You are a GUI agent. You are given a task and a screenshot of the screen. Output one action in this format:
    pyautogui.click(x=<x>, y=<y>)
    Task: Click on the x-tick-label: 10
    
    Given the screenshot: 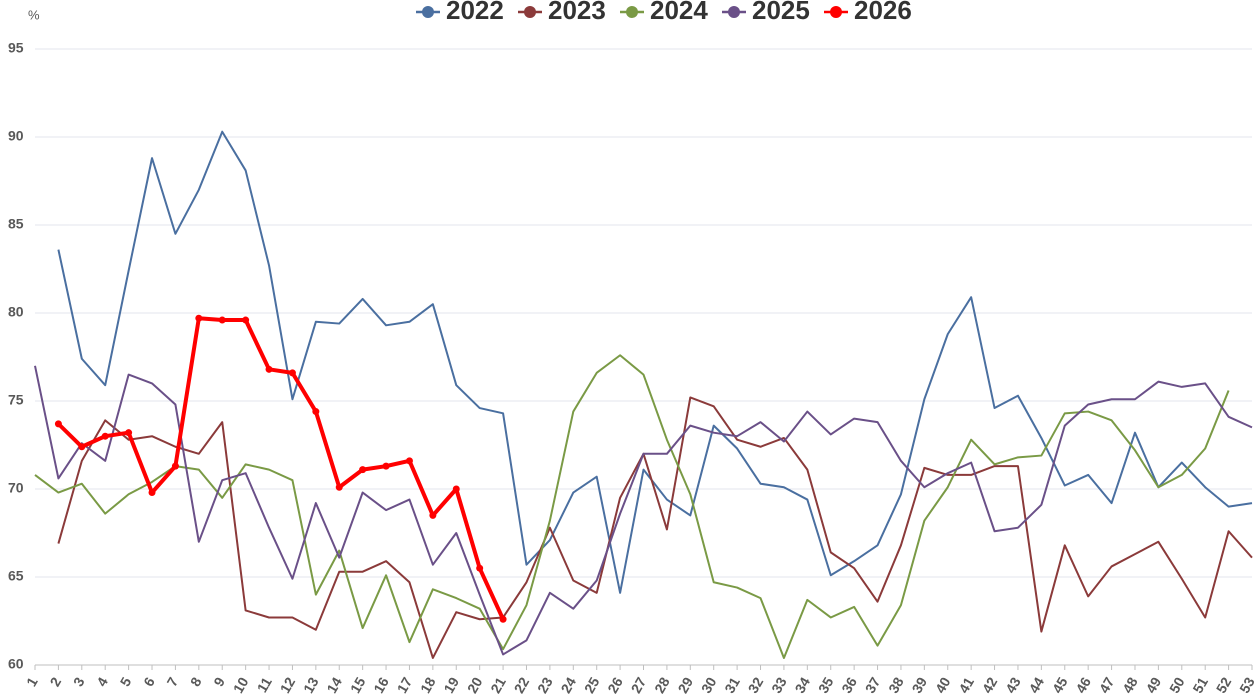 What is the action you would take?
    pyautogui.click(x=241, y=685)
    